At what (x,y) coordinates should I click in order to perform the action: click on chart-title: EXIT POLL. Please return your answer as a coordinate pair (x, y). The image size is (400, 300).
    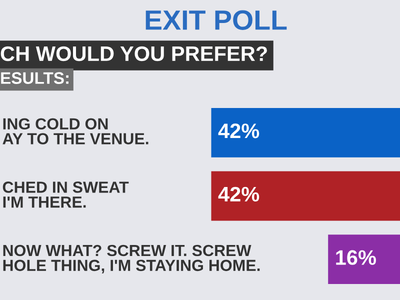
    Looking at the image, I should click on (216, 20).